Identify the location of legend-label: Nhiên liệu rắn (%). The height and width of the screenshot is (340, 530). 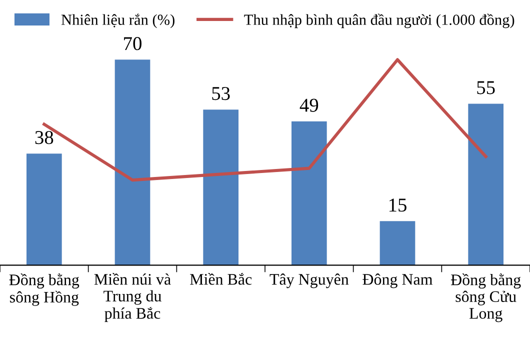
(117, 21).